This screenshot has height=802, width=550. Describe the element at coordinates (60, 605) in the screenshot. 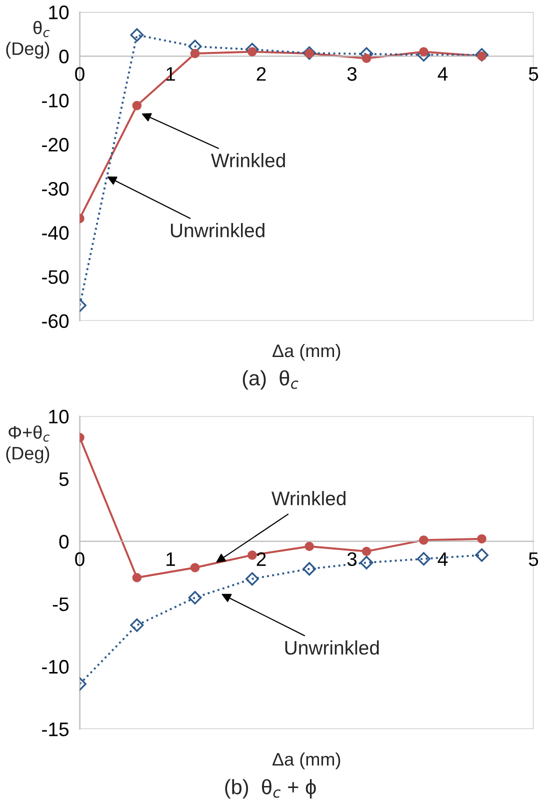

I see `y-tick-label: -5` at that location.